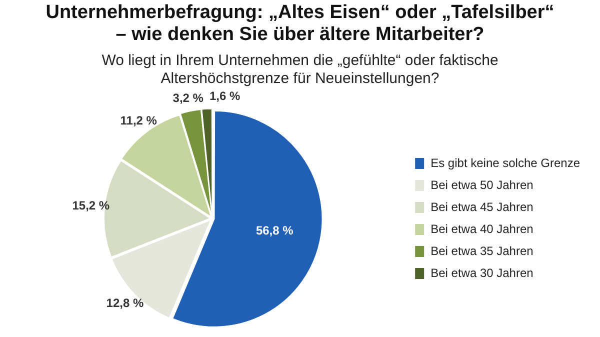  What do you see at coordinates (482, 185) in the screenshot?
I see `legend-label: Bei etwa 50 Jahren` at bounding box center [482, 185].